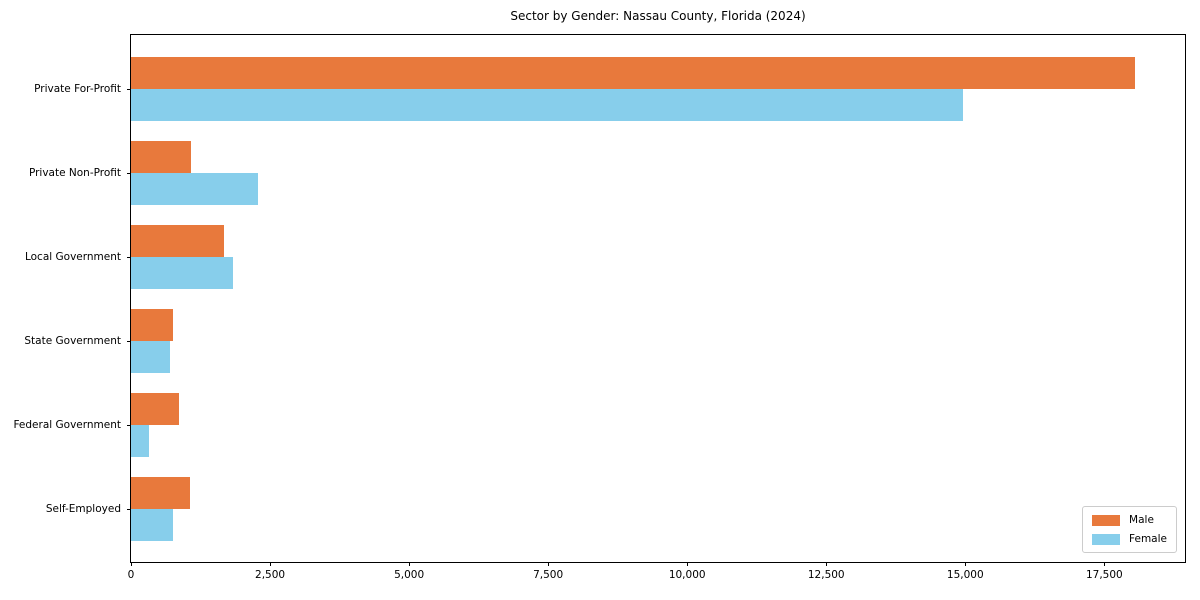  Describe the element at coordinates (1104, 575) in the screenshot. I see `xtick-label-17500: 17,500` at that location.